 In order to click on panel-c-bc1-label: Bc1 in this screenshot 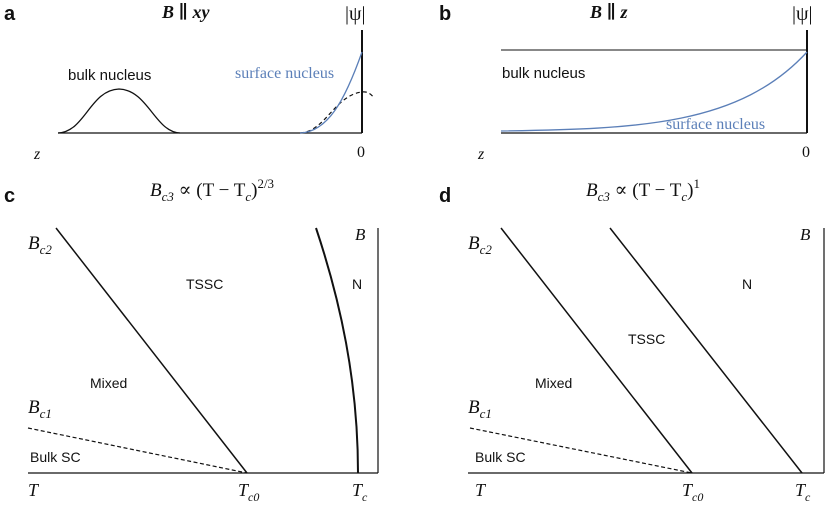, I will do `click(40, 409)`.